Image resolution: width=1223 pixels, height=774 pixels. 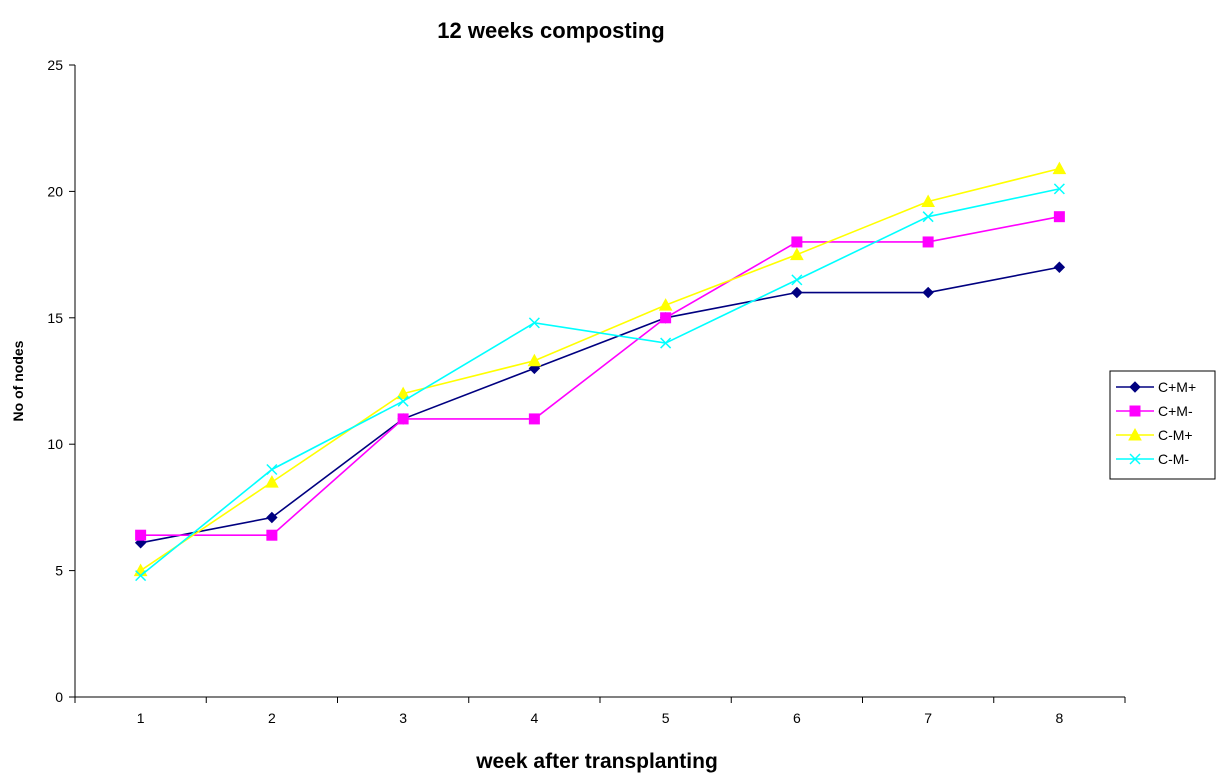 What do you see at coordinates (55, 65) in the screenshot?
I see `y-tick-label: 25` at bounding box center [55, 65].